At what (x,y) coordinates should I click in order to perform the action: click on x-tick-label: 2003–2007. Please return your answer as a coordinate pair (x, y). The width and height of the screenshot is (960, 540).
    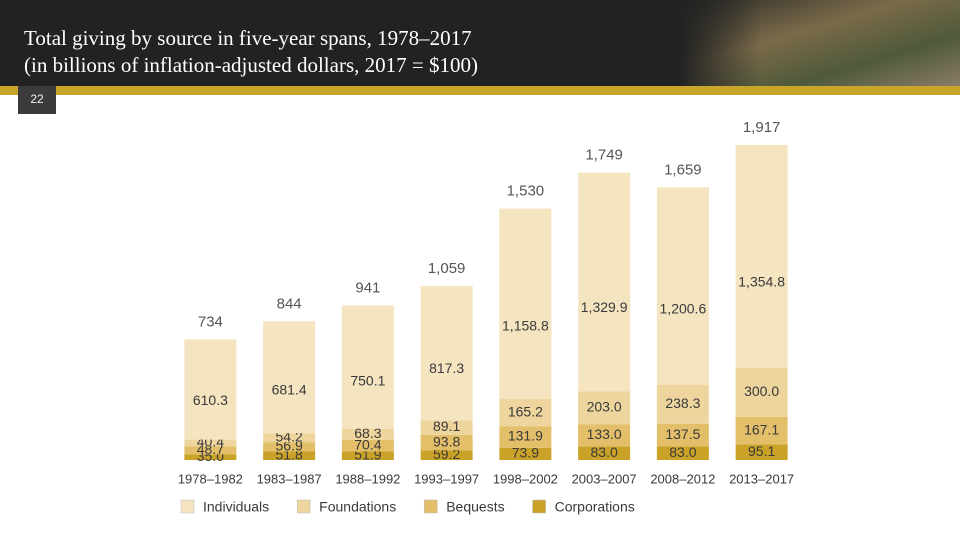
    Looking at the image, I should click on (604, 478).